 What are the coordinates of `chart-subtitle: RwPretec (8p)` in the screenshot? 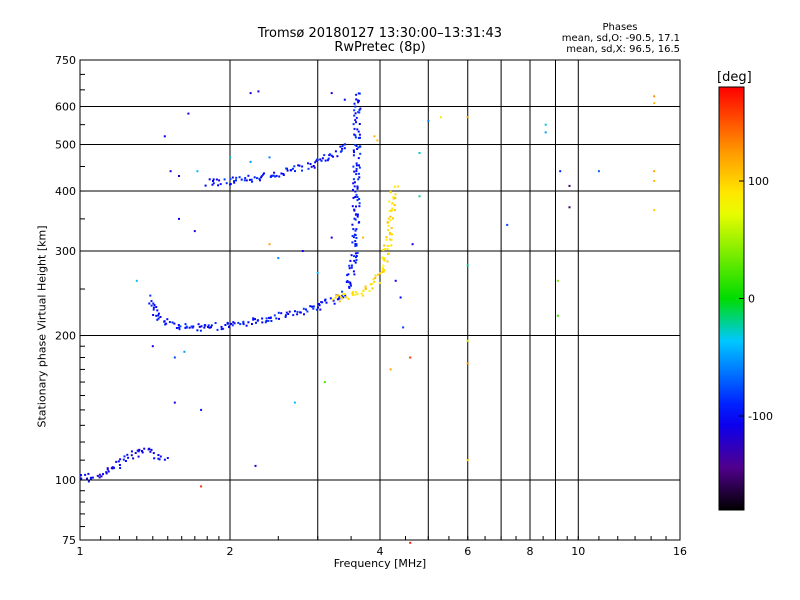 It's located at (380, 47).